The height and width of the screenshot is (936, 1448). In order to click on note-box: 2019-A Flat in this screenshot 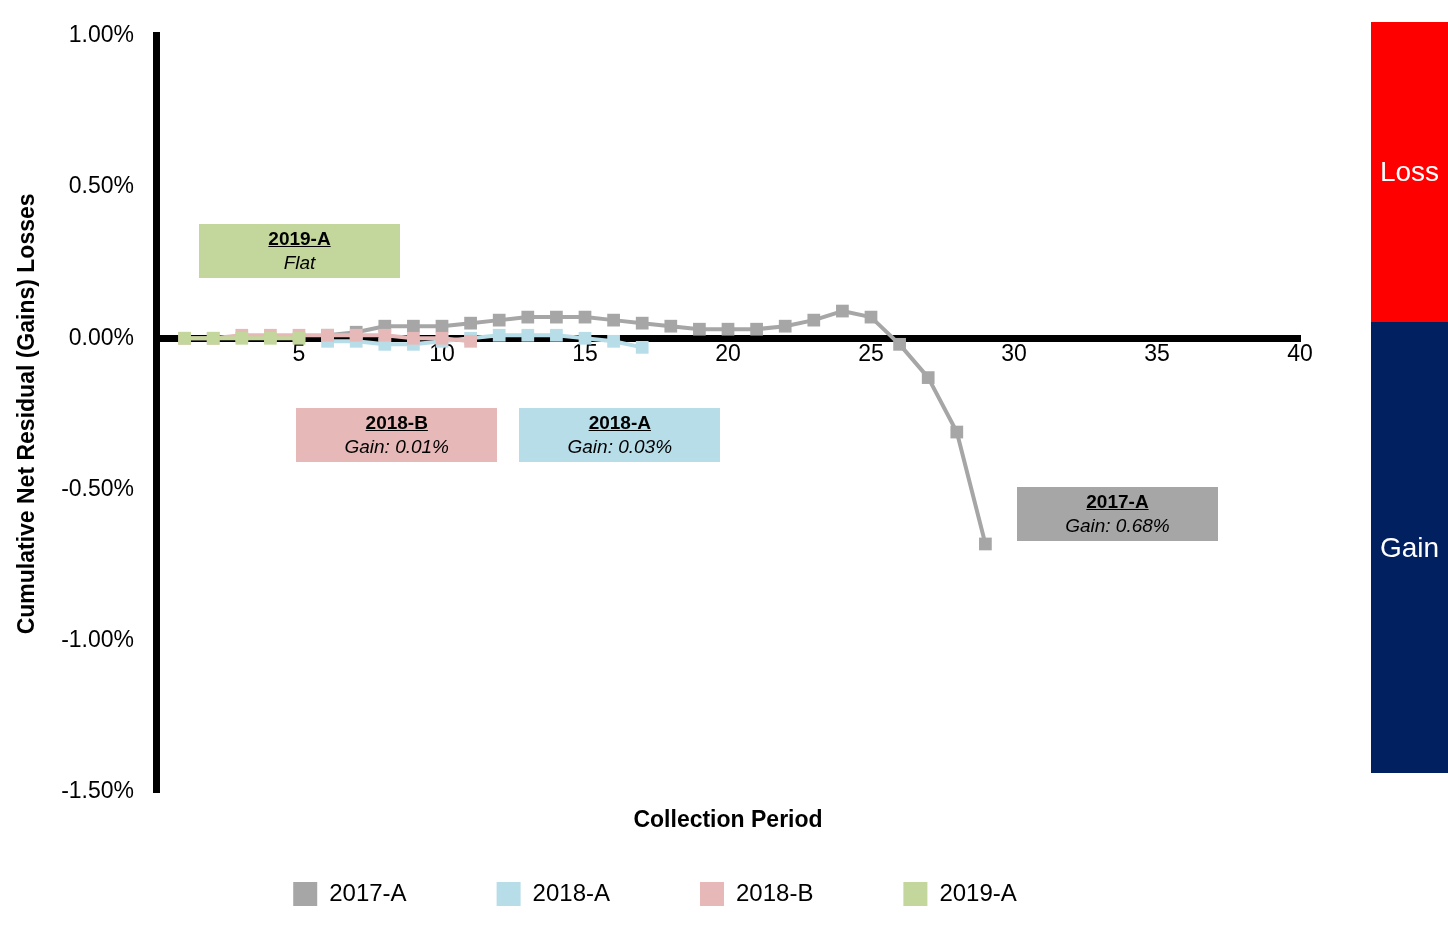, I will do `click(299, 250)`.